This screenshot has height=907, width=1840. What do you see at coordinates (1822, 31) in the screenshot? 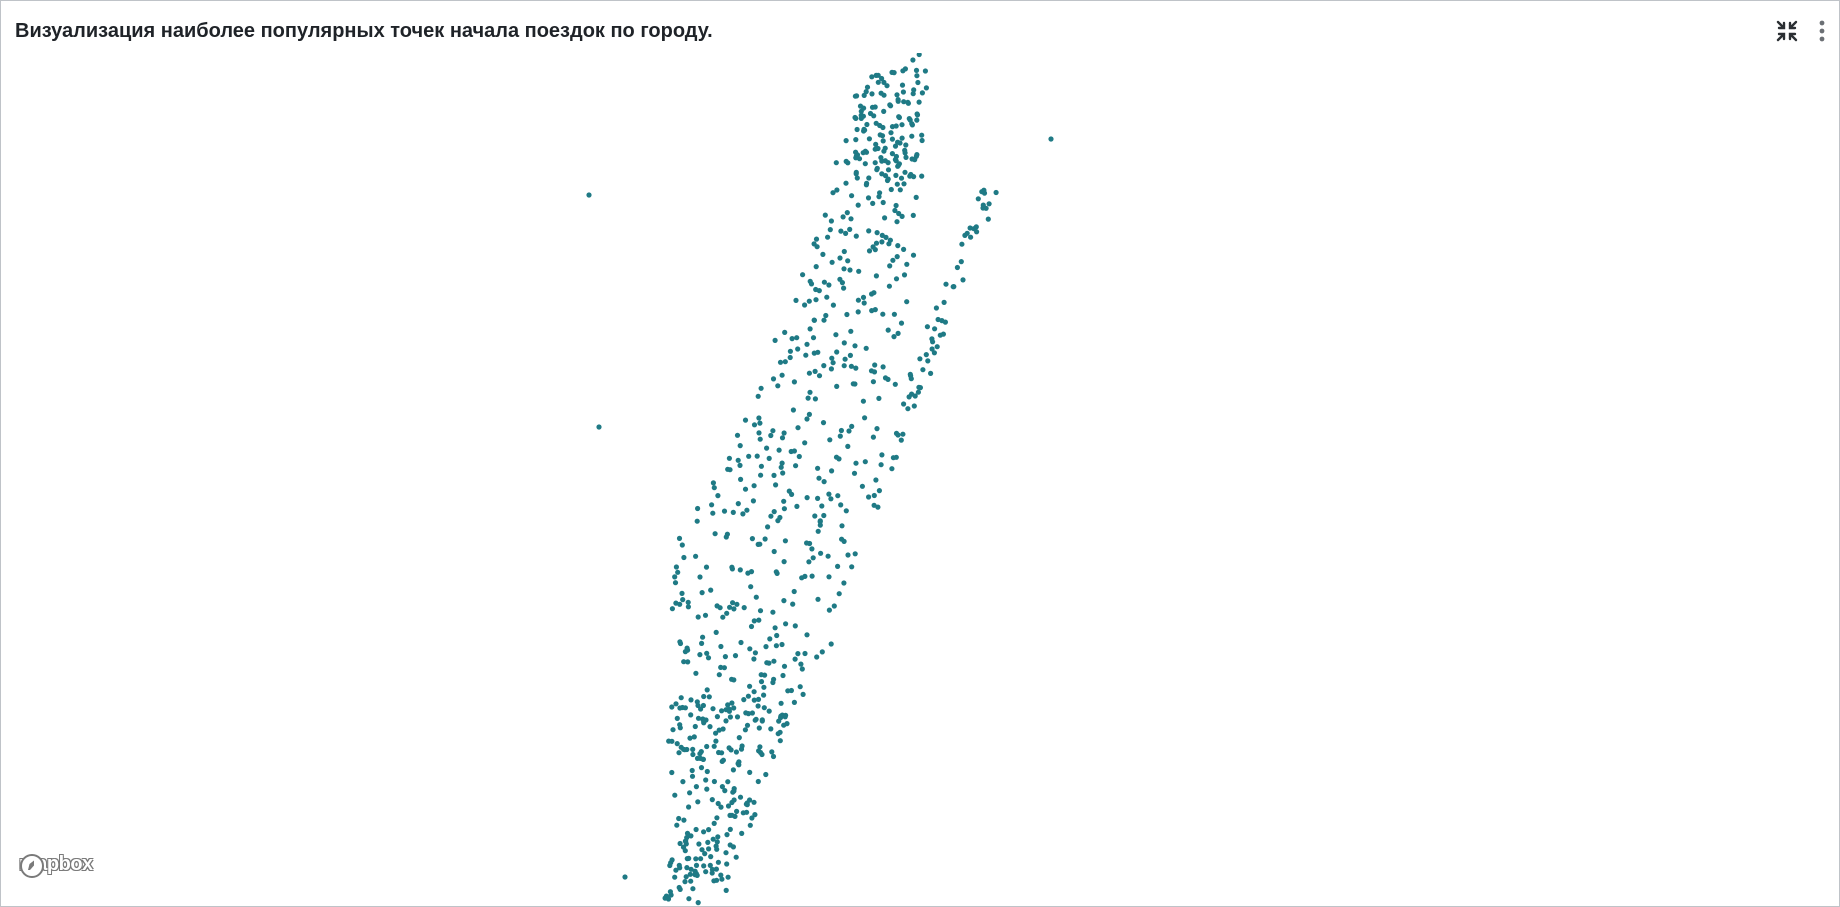
I see `more-vertical-icon` at bounding box center [1822, 31].